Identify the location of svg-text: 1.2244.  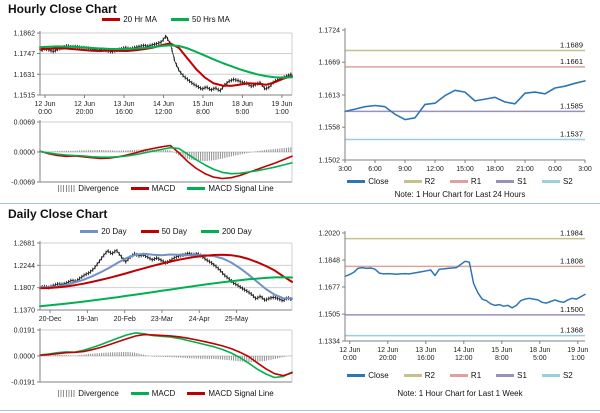
(25, 266).